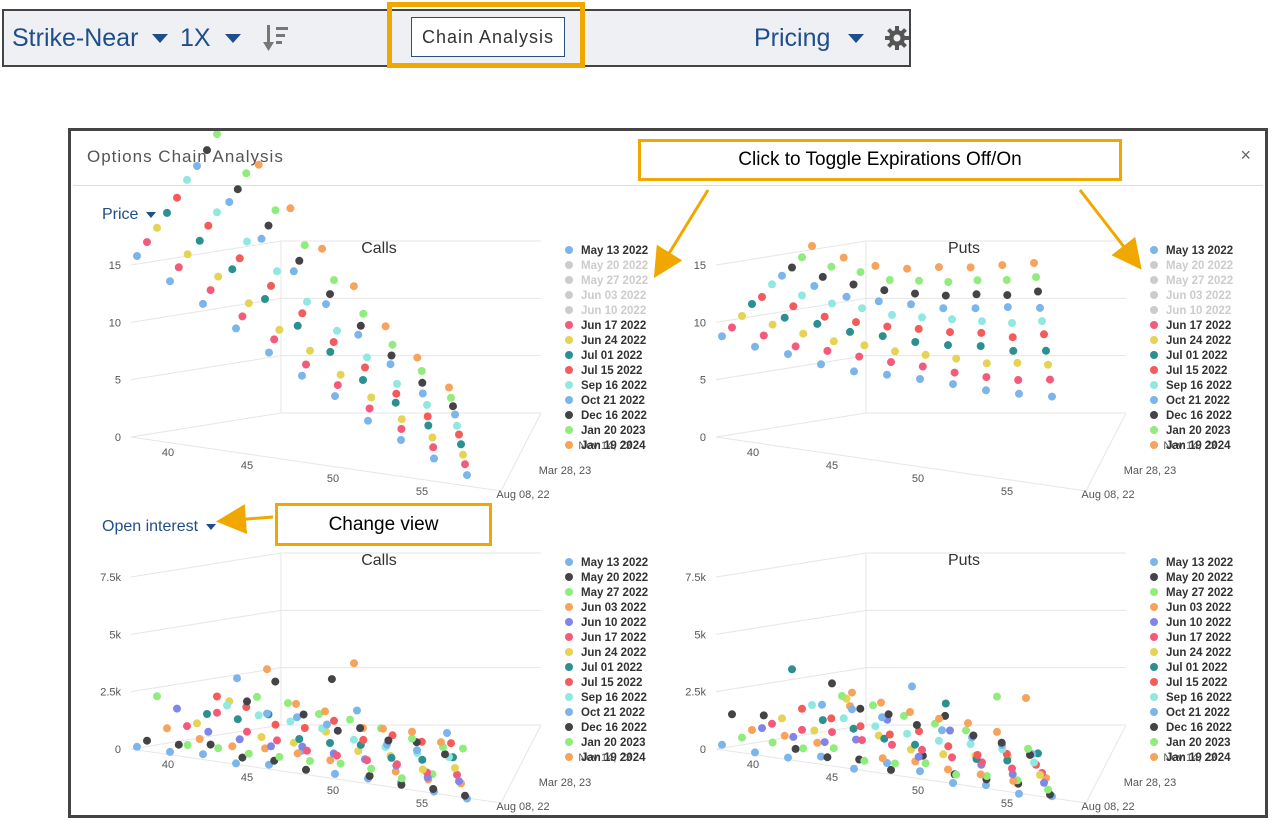 This screenshot has height=821, width=1273. I want to click on pricing-dropdown: Pricing, so click(809, 38).